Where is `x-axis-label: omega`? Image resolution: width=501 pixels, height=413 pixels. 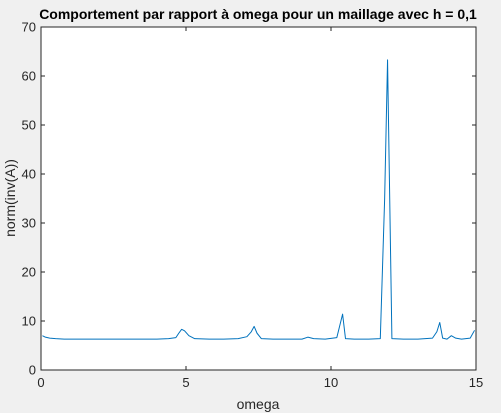
x-axis-label: omega is located at coordinates (258, 404).